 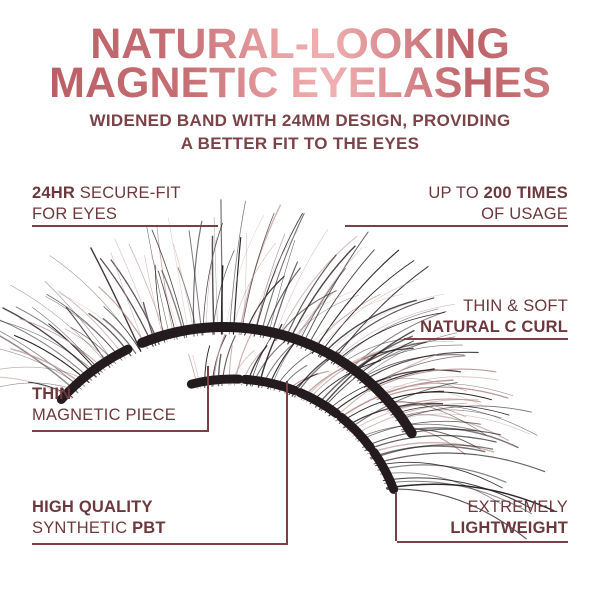 What do you see at coordinates (208, 398) in the screenshot?
I see `connector-line-magnetic-piece` at bounding box center [208, 398].